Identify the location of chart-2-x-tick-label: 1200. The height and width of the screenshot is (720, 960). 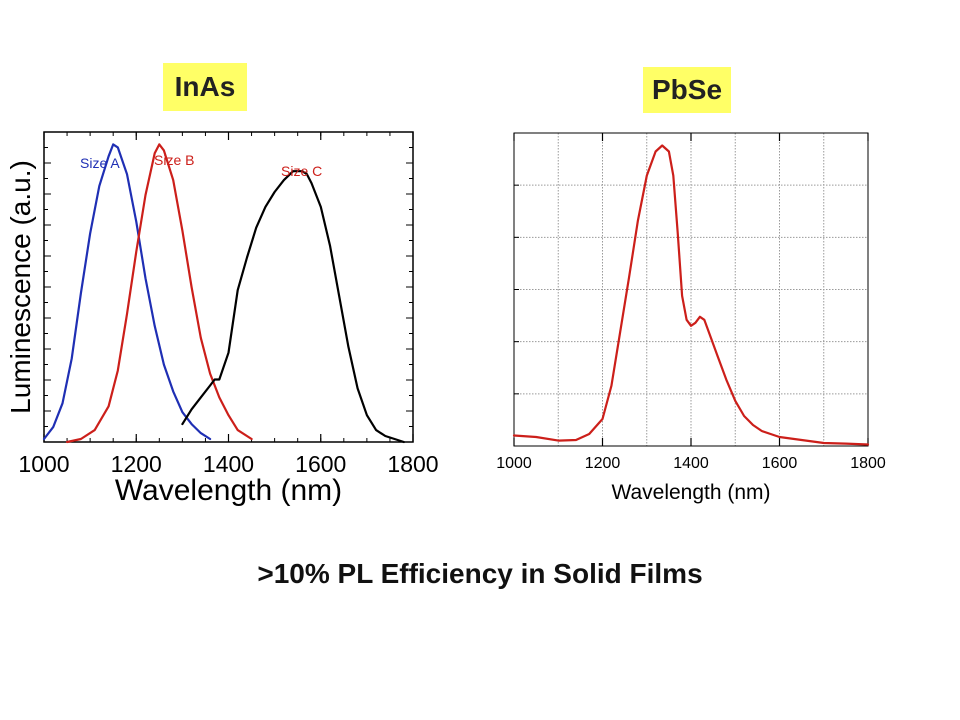
(603, 463).